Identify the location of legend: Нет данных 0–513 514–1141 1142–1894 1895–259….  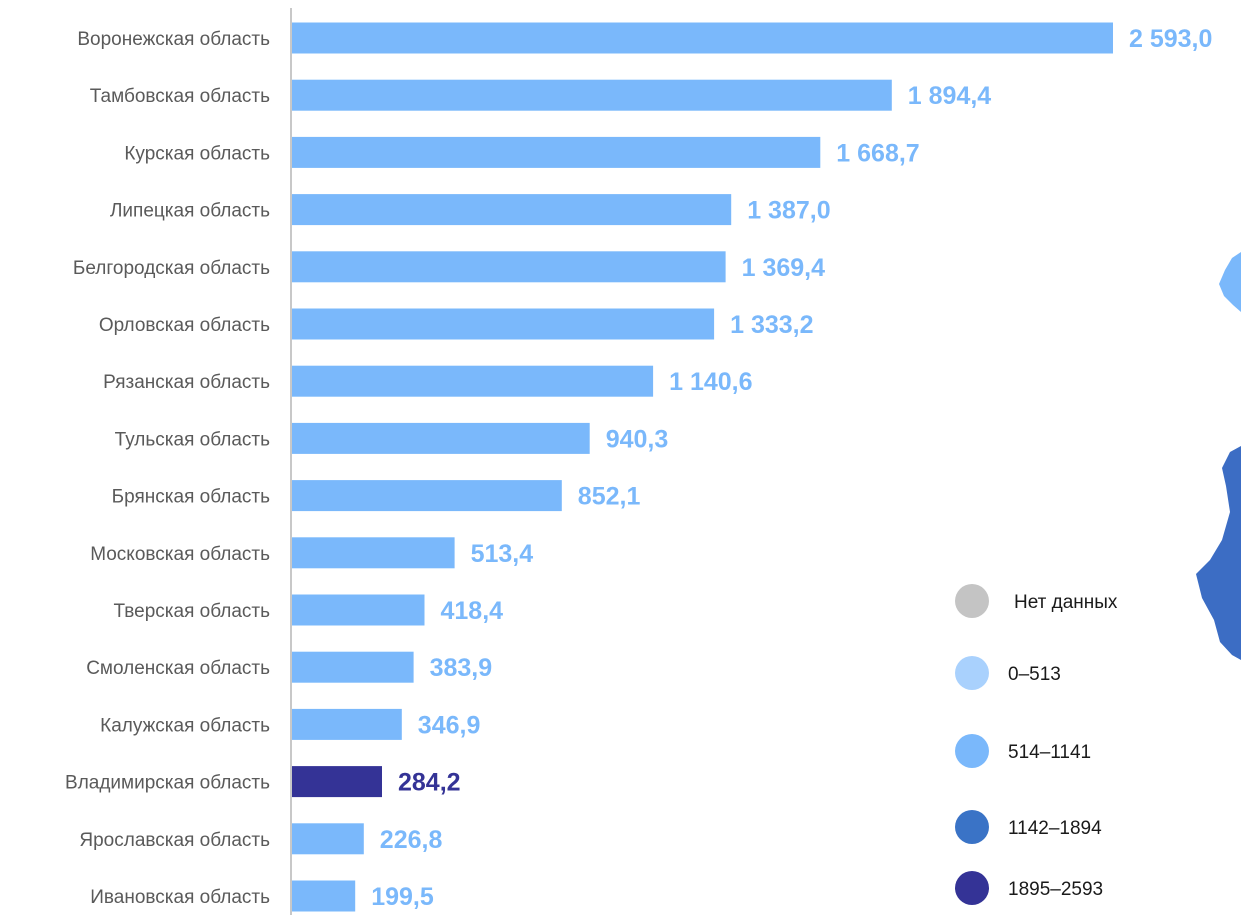
(1036, 744).